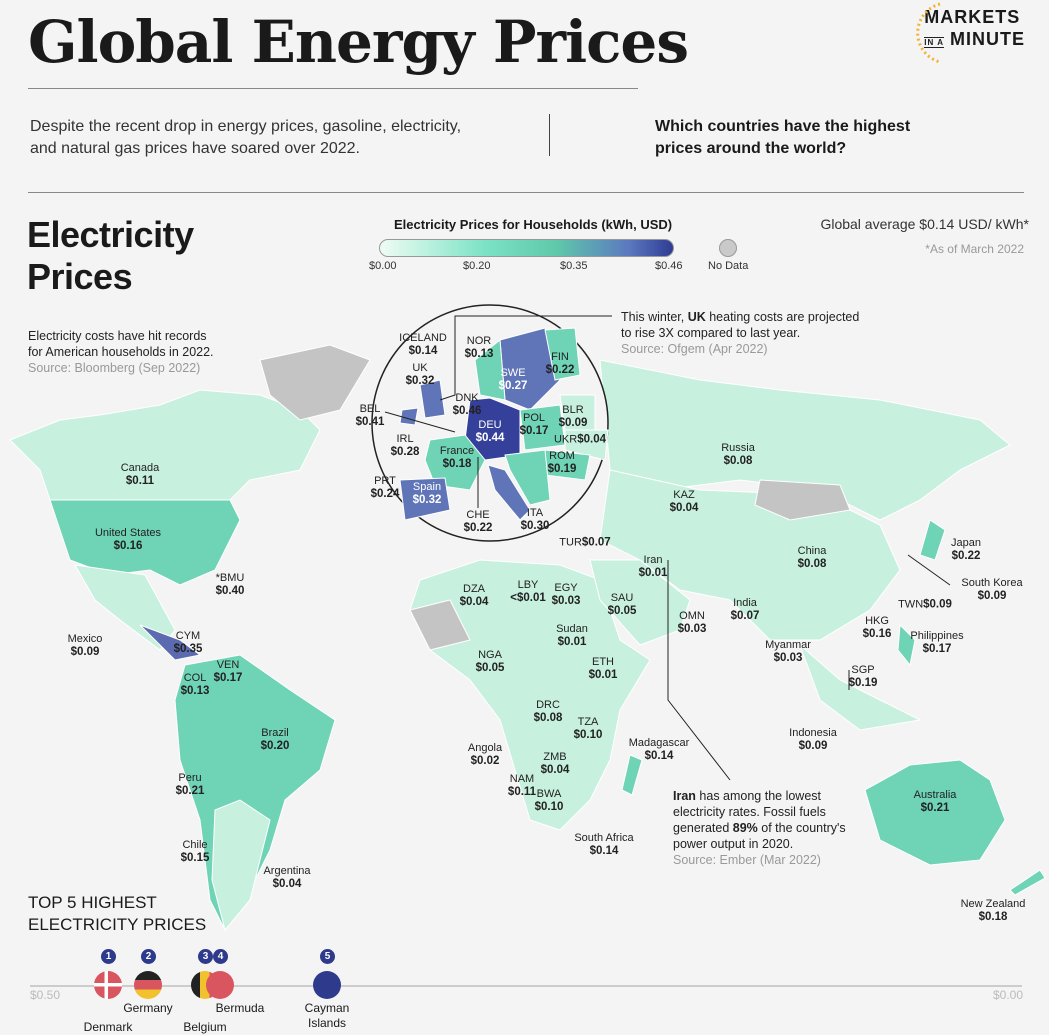 The width and height of the screenshot is (1049, 1035). I want to click on country-price: $0.41, so click(370, 422).